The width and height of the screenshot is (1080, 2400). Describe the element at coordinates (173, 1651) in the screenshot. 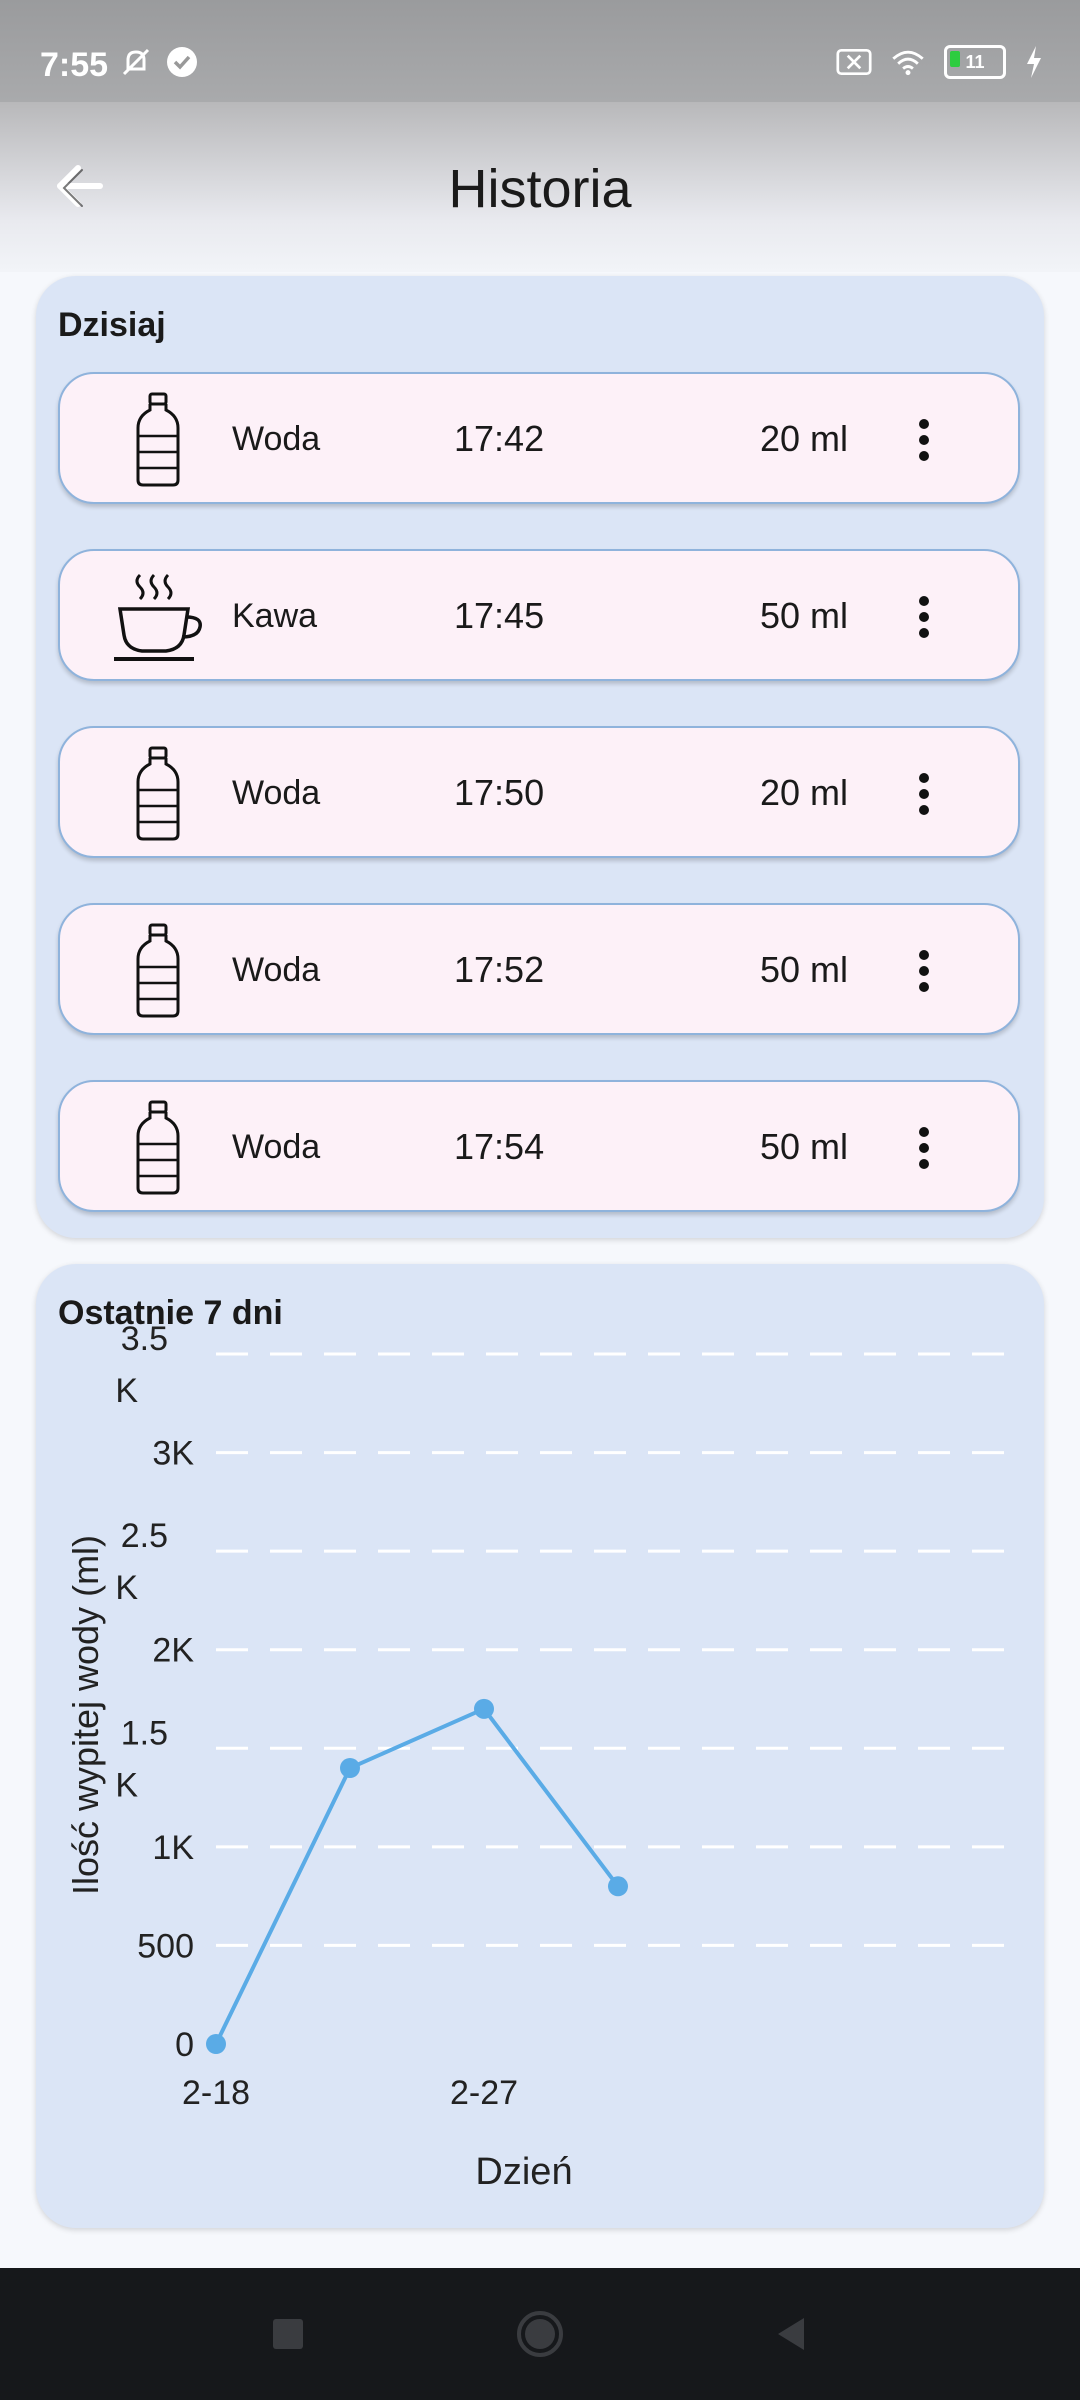

I see `y-tick-label: 2K` at that location.